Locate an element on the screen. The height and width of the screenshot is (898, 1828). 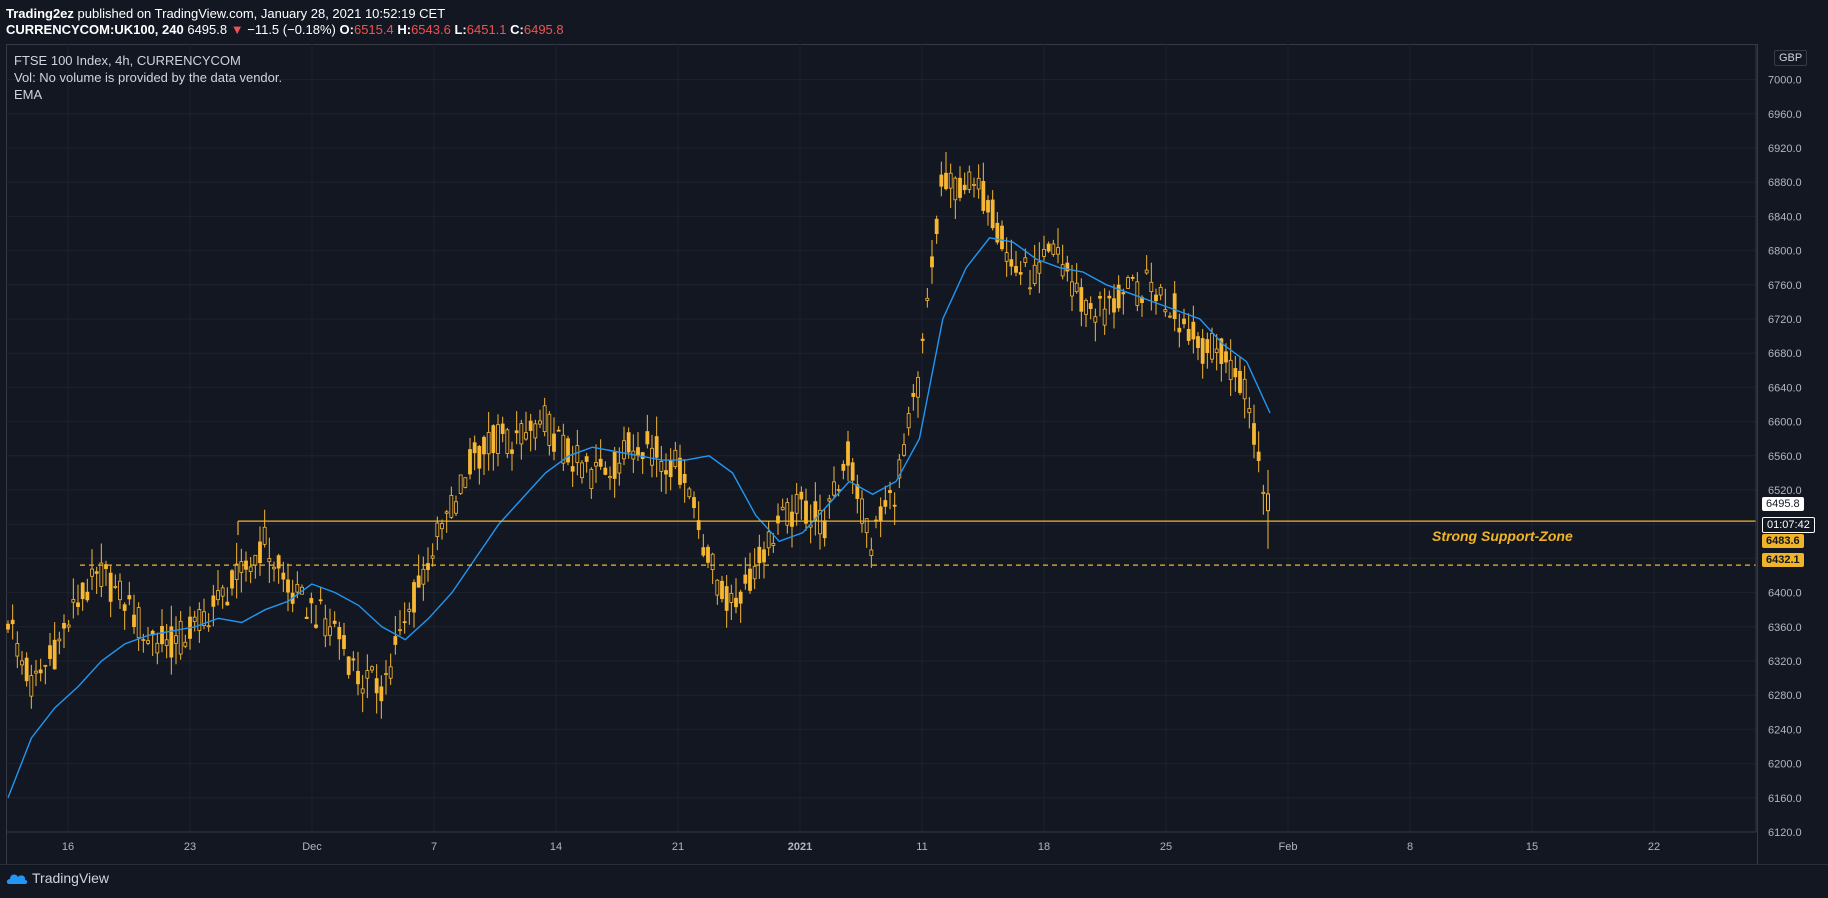
x-tick-label: 11 is located at coordinates (921, 847).